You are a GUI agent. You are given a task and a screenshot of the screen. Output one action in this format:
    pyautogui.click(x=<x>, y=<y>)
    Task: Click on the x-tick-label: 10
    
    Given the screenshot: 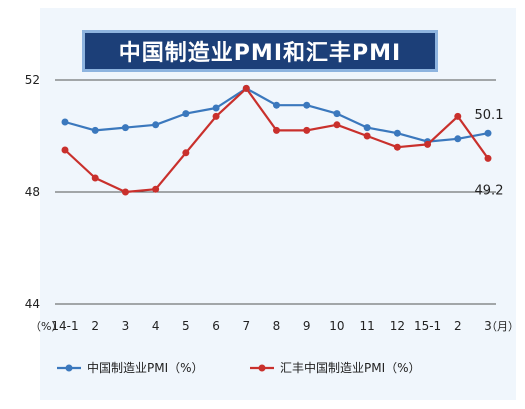 What is the action you would take?
    pyautogui.click(x=336, y=326)
    